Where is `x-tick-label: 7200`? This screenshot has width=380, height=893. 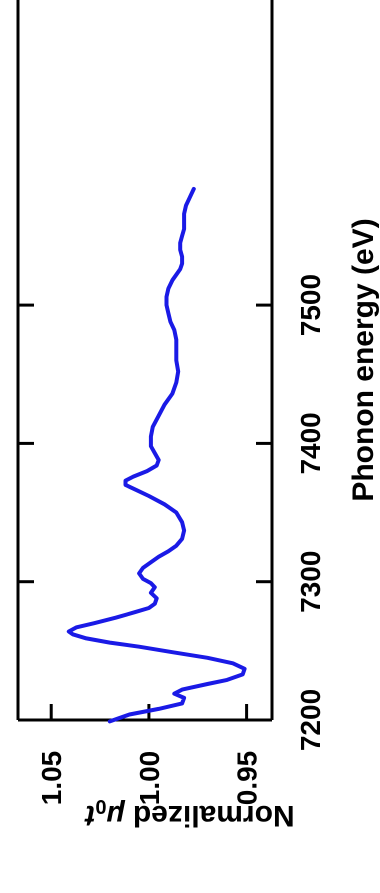
x-tick-label: 7200 is located at coordinates (310, 720).